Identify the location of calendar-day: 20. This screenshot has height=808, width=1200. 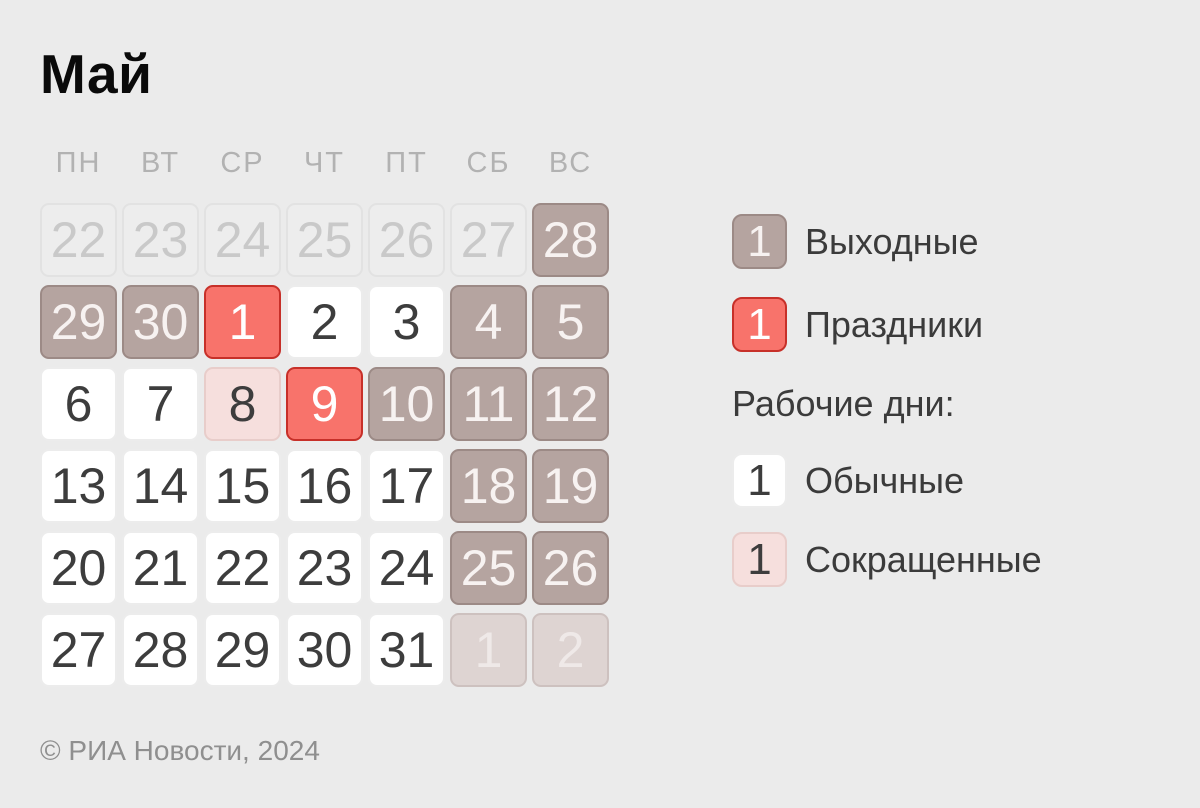
(78, 568).